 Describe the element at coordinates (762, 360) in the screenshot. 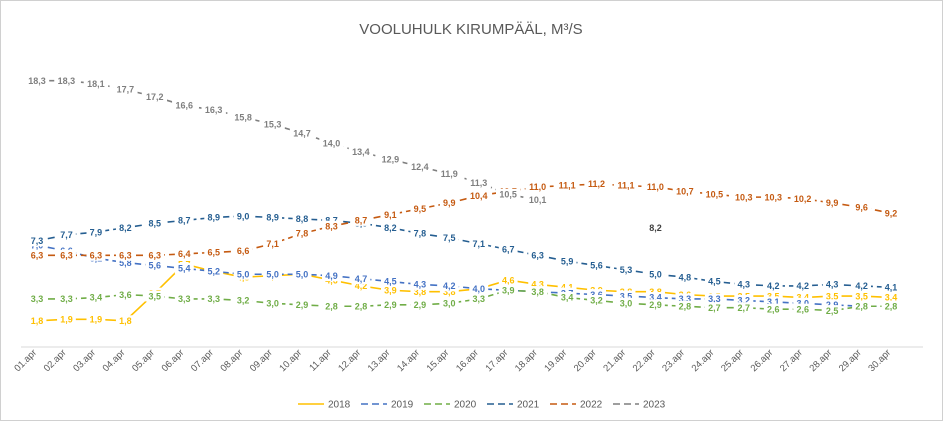

I see `x-tick-label: 26.apr` at that location.